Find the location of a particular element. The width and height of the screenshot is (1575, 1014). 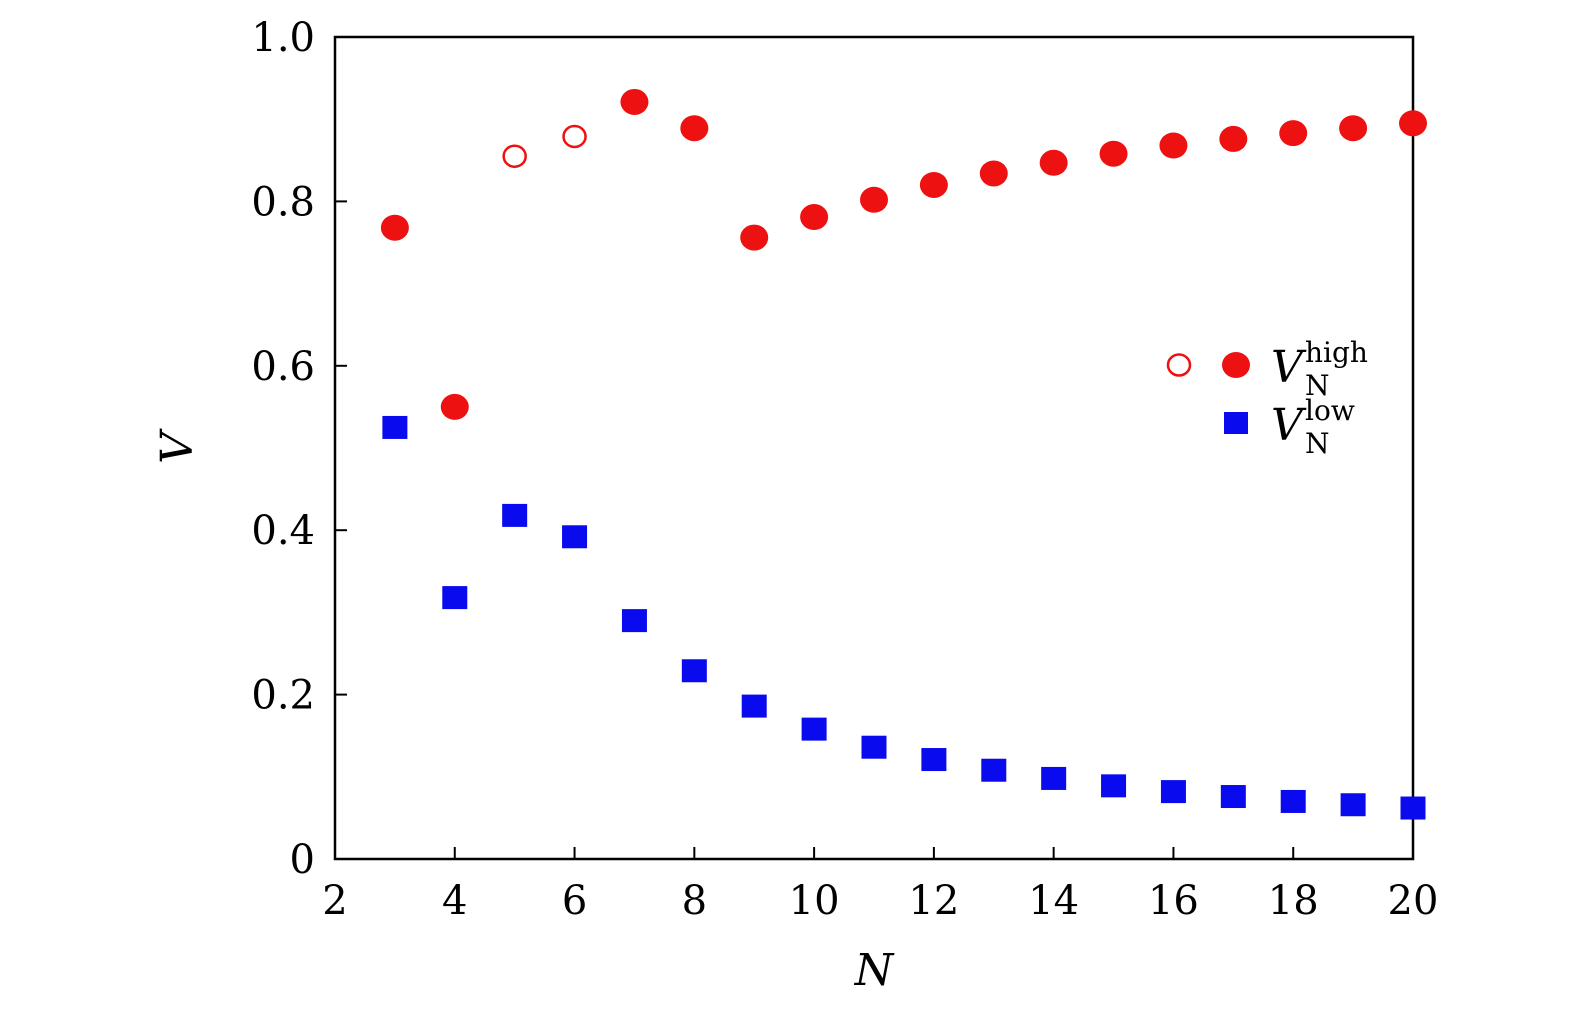

x-tick-label: 6 is located at coordinates (574, 901).